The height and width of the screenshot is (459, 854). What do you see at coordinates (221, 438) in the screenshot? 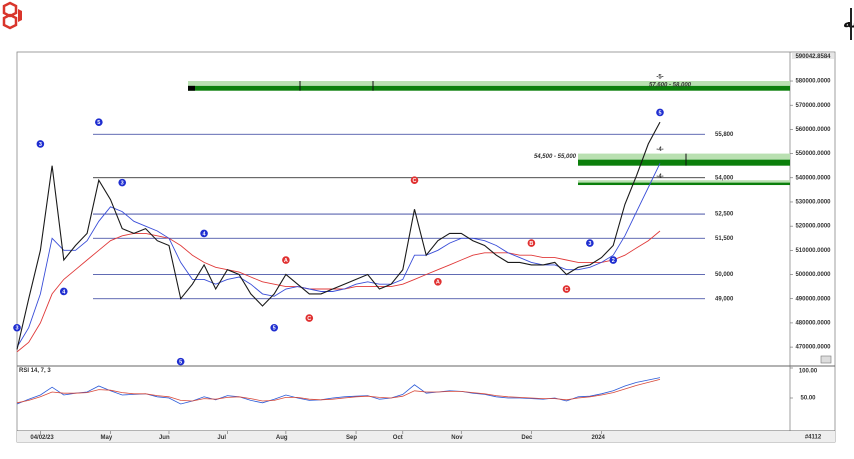
I see `x-tick-label: Jul` at bounding box center [221, 438].